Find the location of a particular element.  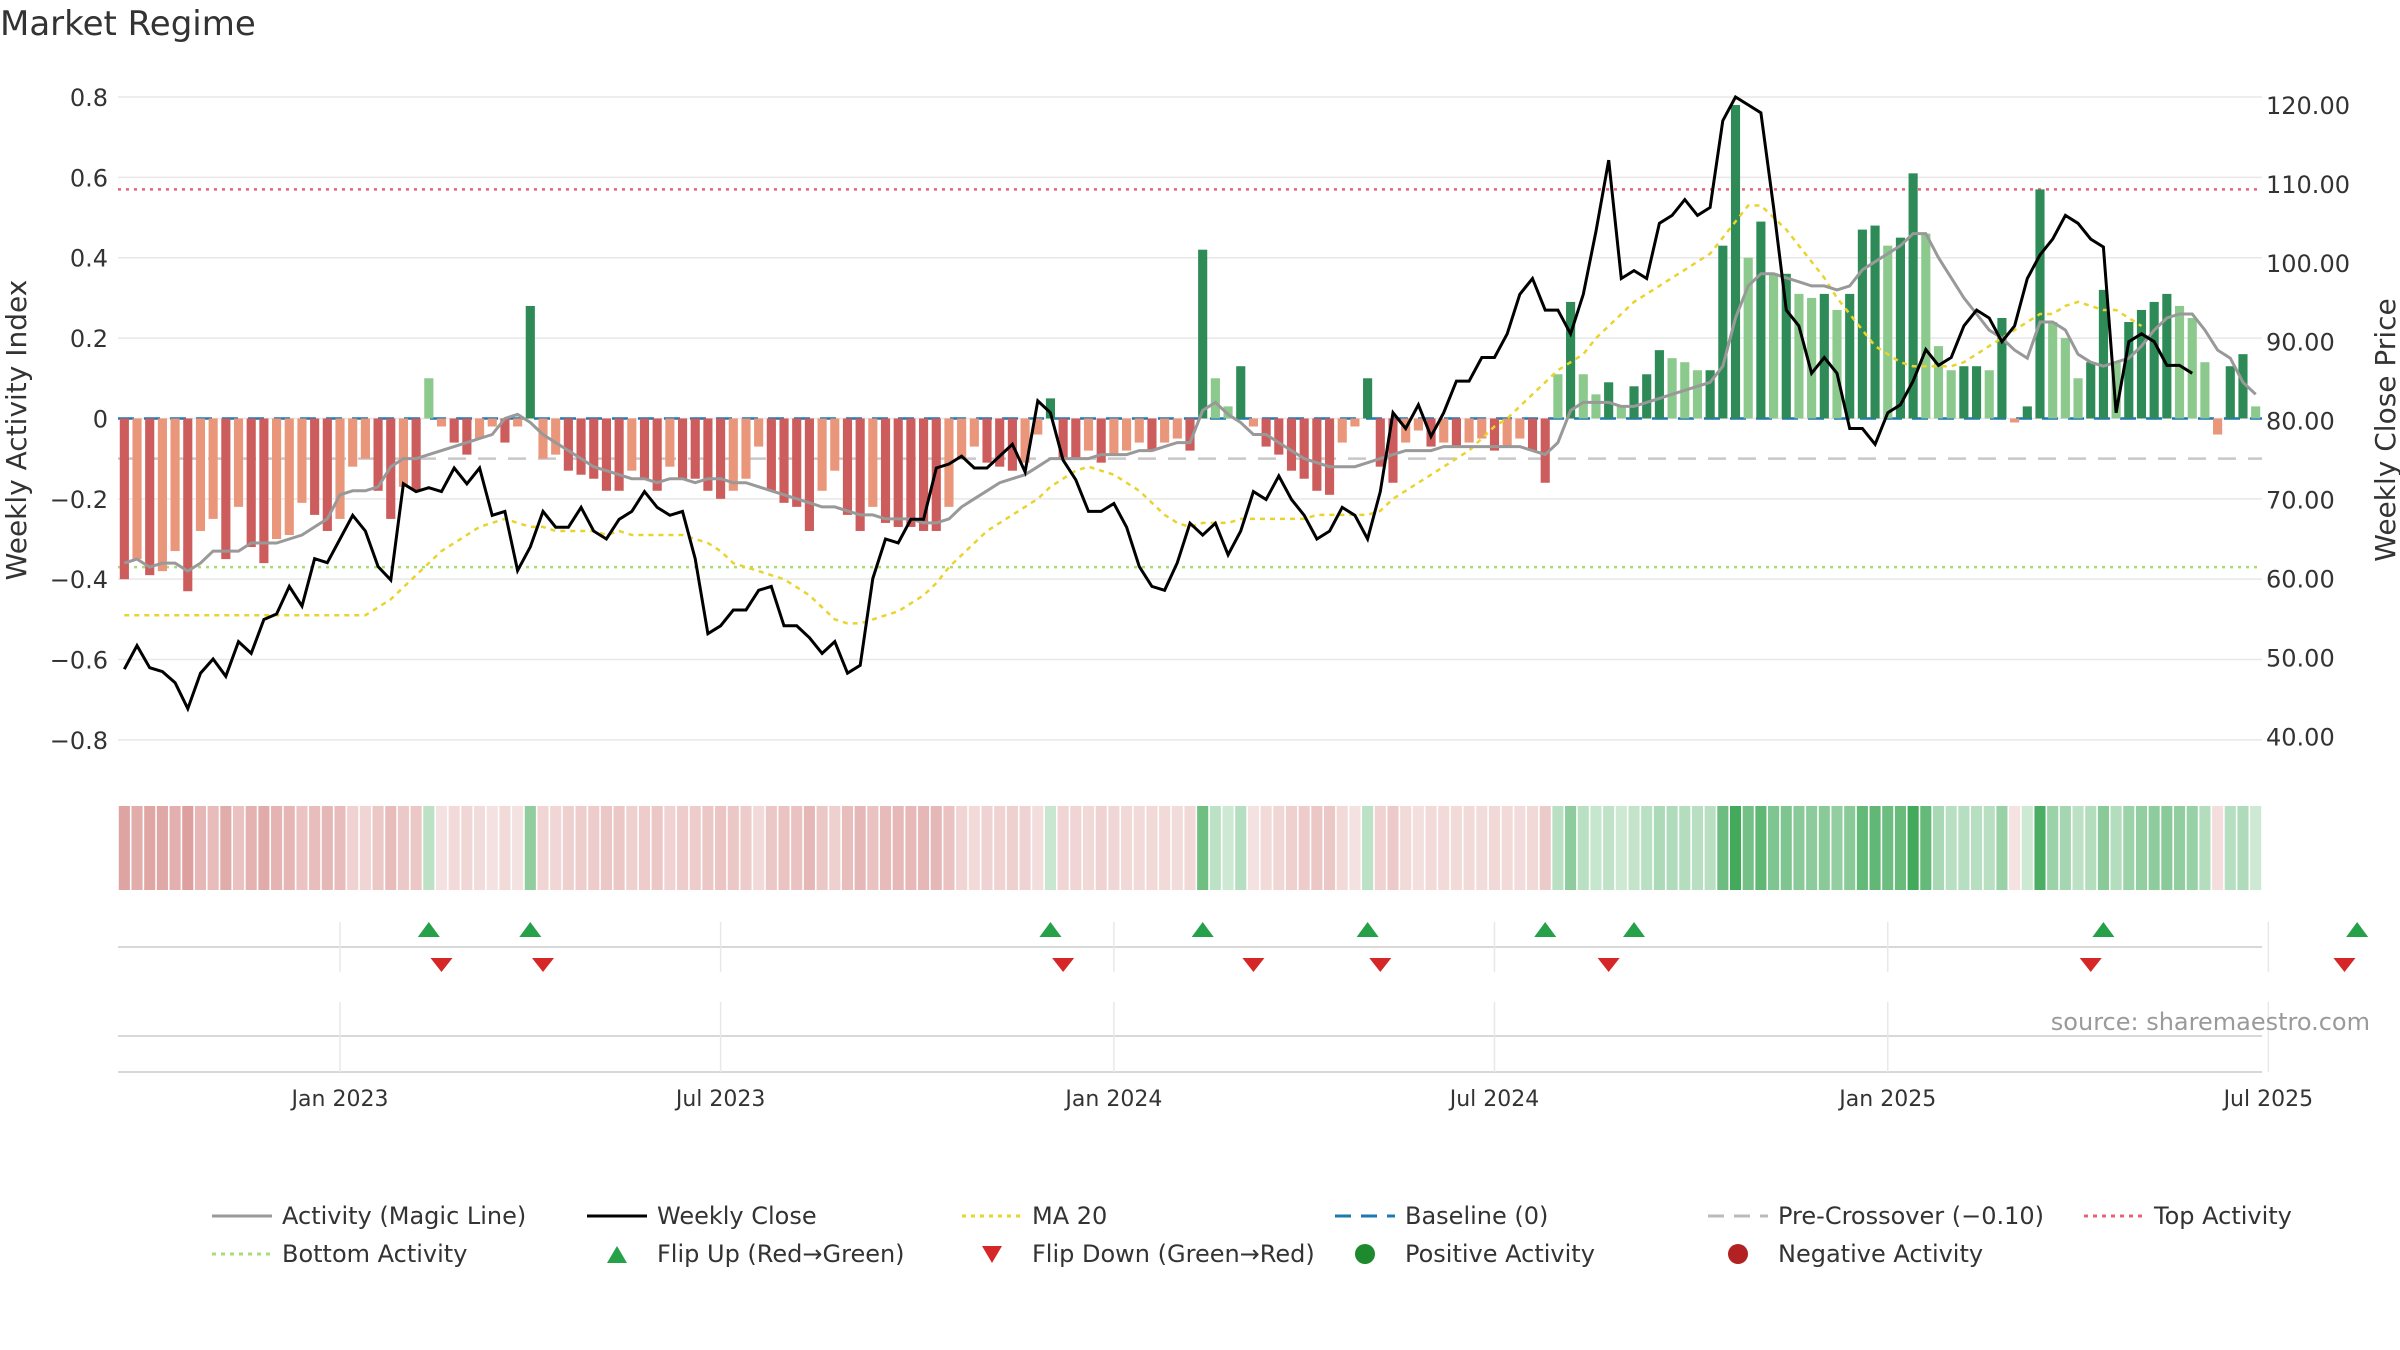

y-tick-right: 80.00 is located at coordinates (2300, 422).